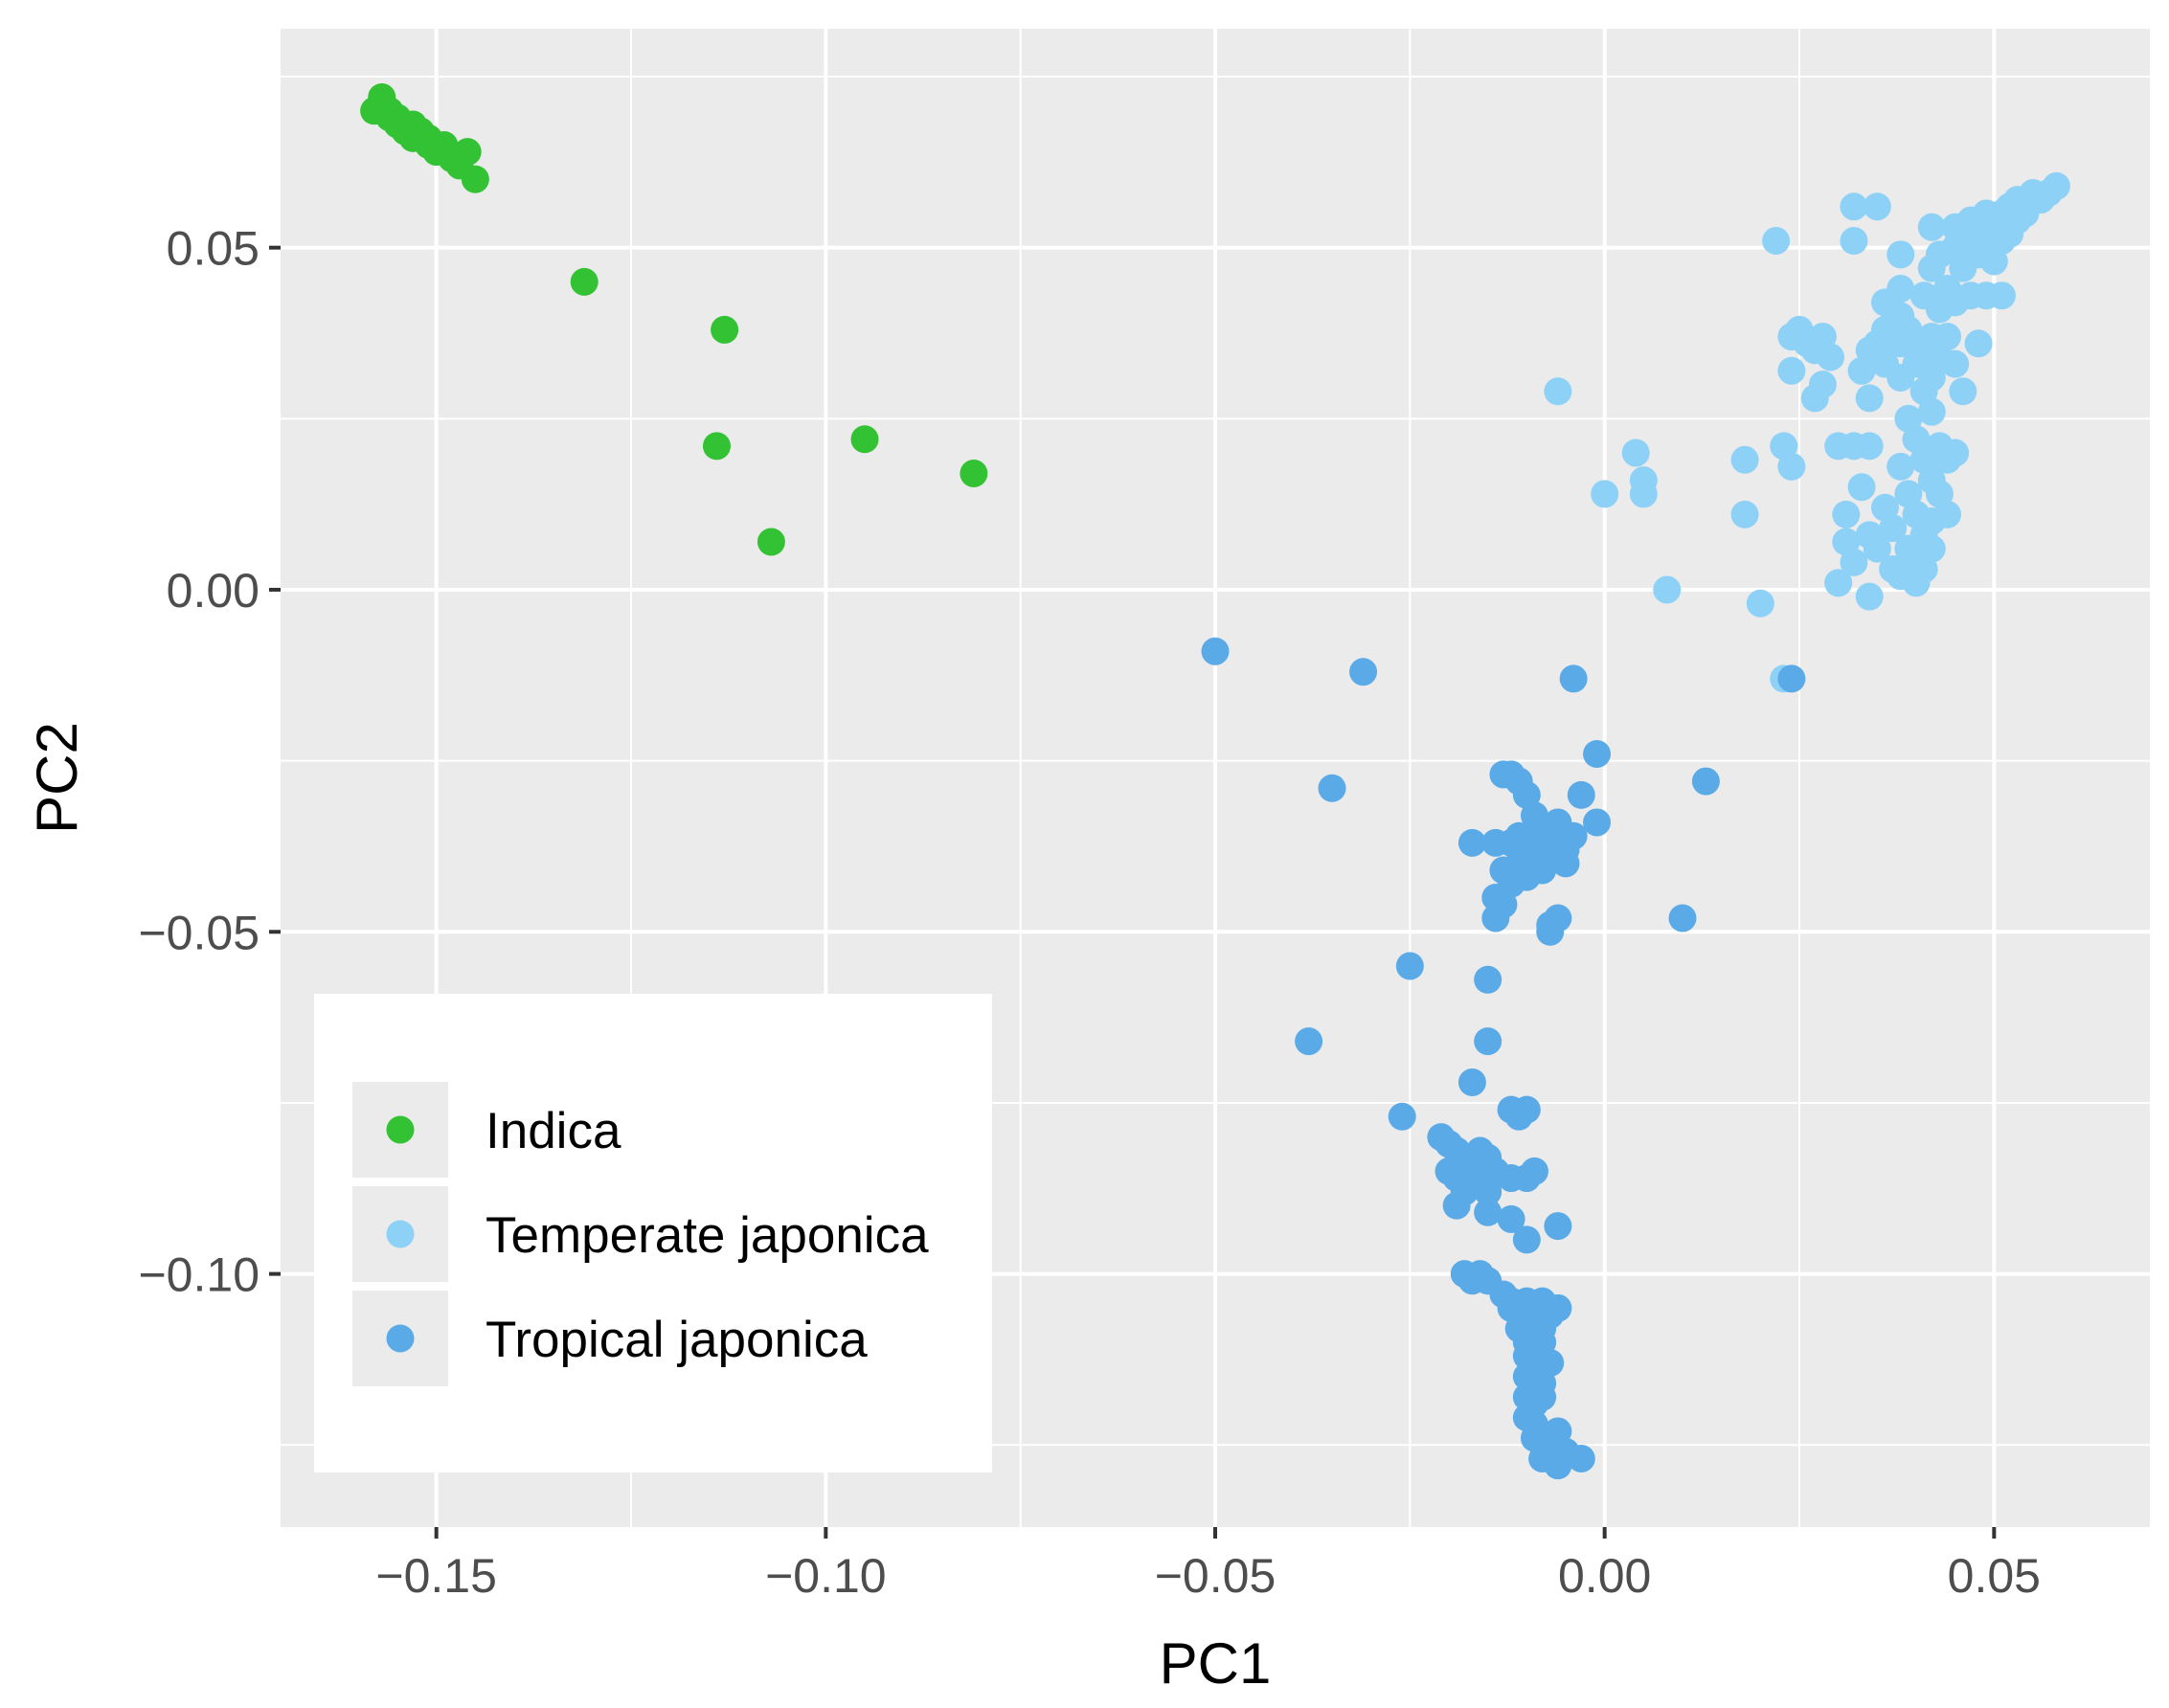  I want to click on x-tick-label: 0.05, so click(1995, 1576).